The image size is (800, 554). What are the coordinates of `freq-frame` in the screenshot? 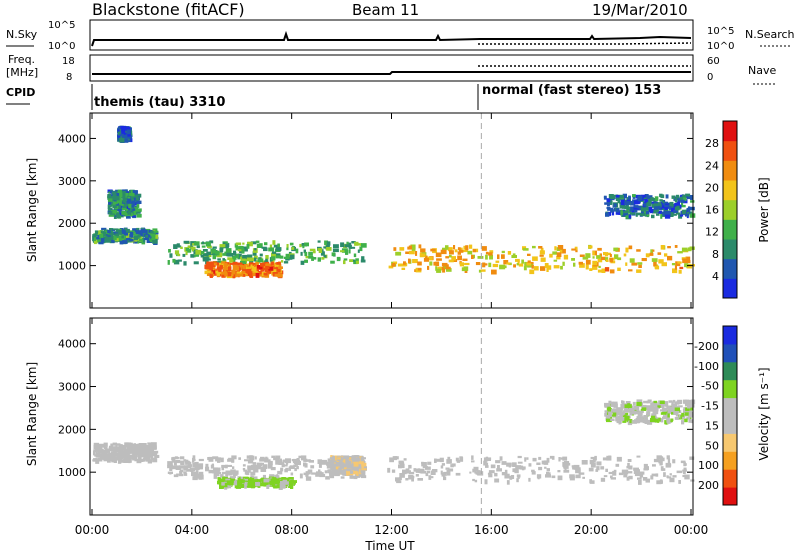 It's located at (391, 68).